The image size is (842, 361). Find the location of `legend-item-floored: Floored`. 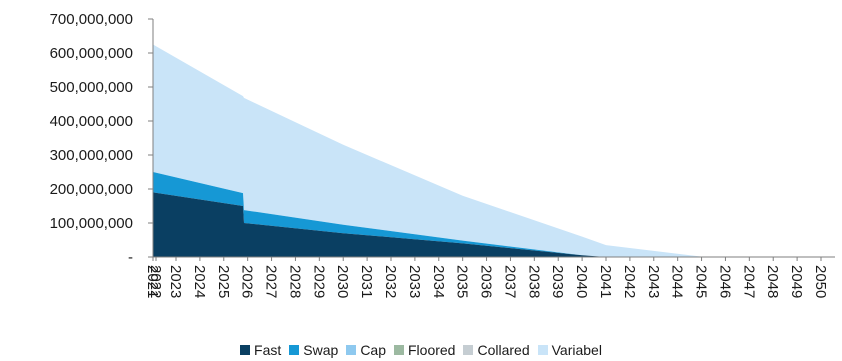

legend-item-floored: Floored is located at coordinates (424, 350).